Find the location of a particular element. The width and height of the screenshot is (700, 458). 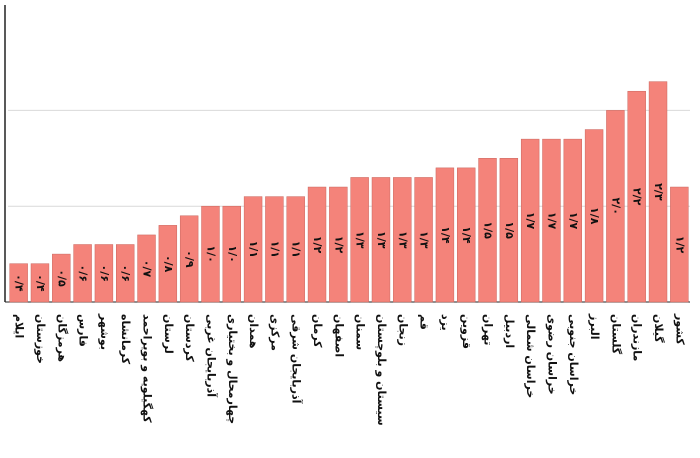

x-tick-label: آذربایجان شرقی is located at coordinates (297, 359).